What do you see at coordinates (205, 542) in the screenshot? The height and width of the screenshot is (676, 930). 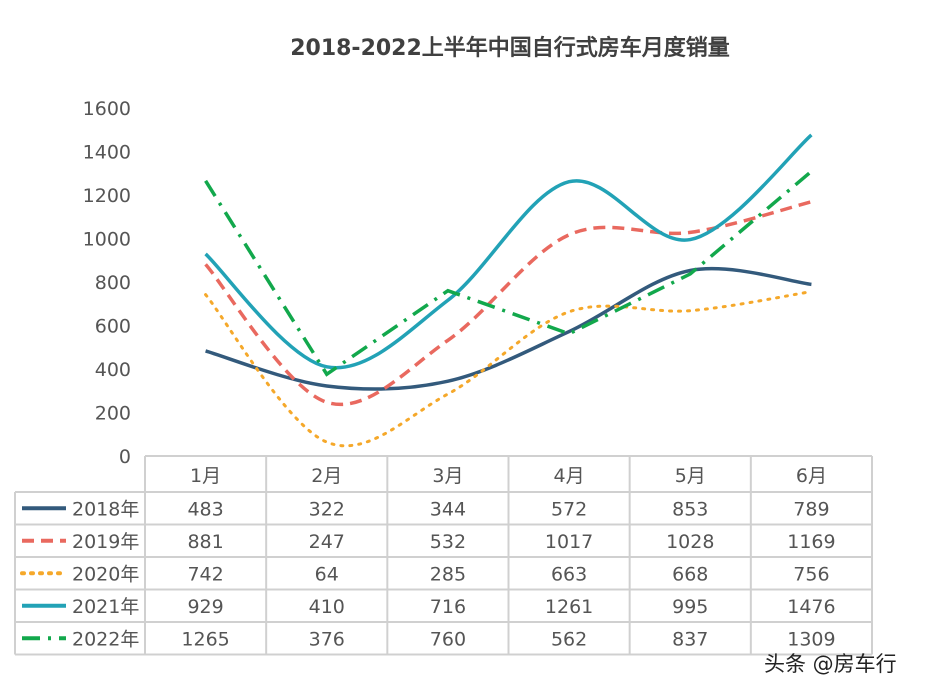 I see `table-cell-value: 881` at bounding box center [205, 542].